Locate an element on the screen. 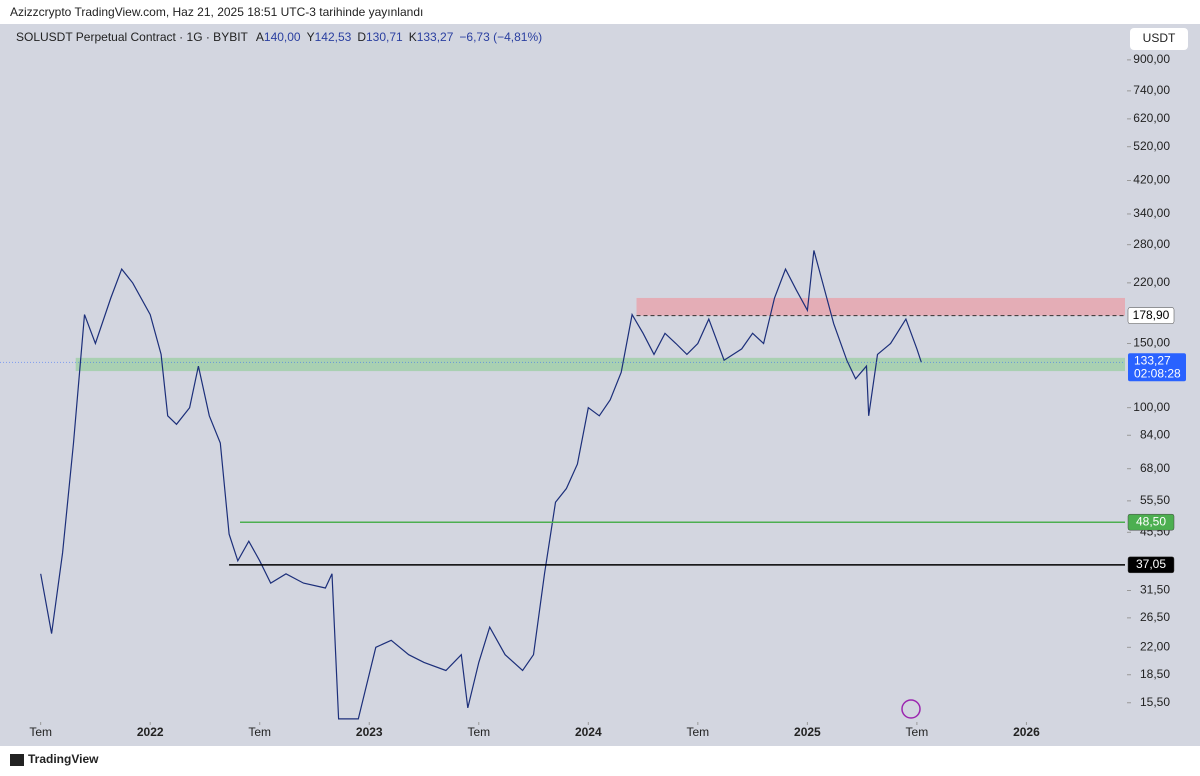 The width and height of the screenshot is (1200, 776). ohlc-key: A is located at coordinates (260, 37).